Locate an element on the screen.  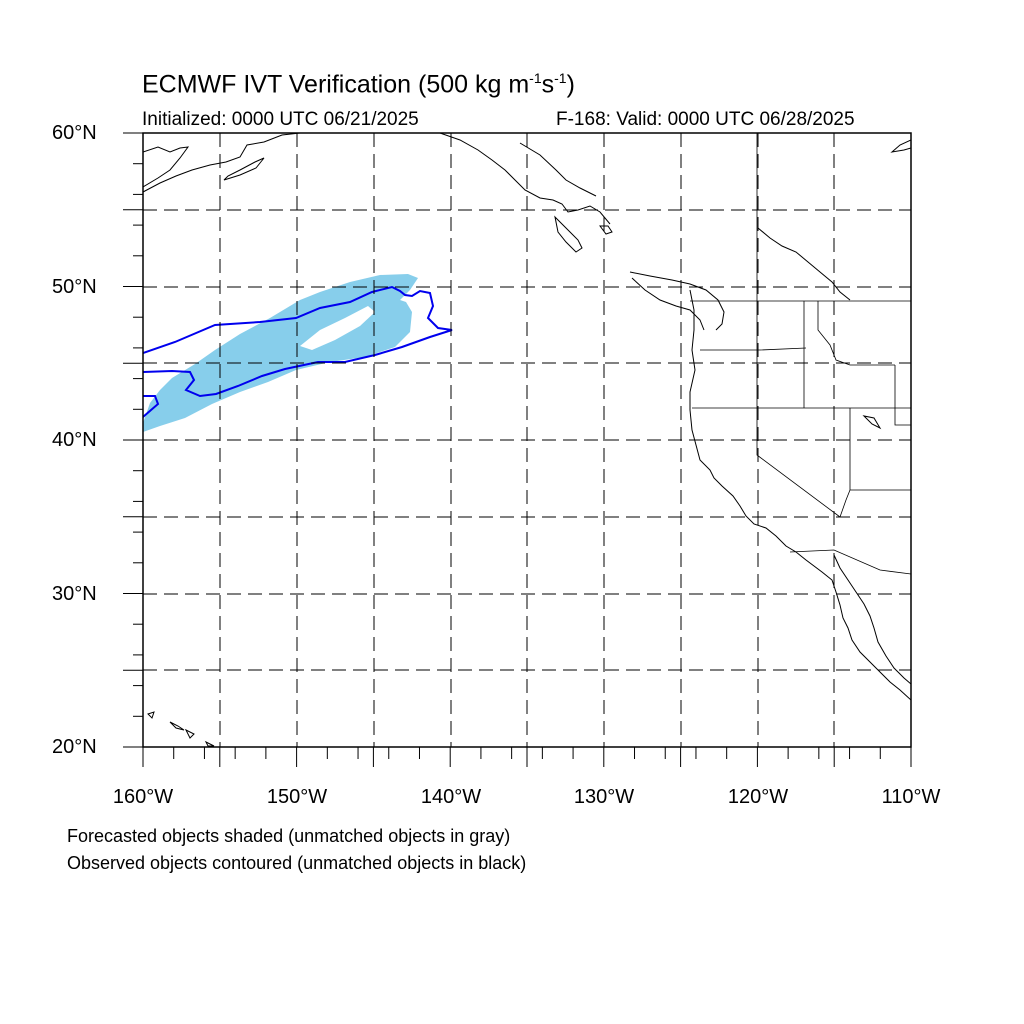
map-title: ECMWF IVT Verification (500 kg m-1s-1) is located at coordinates (358, 84).